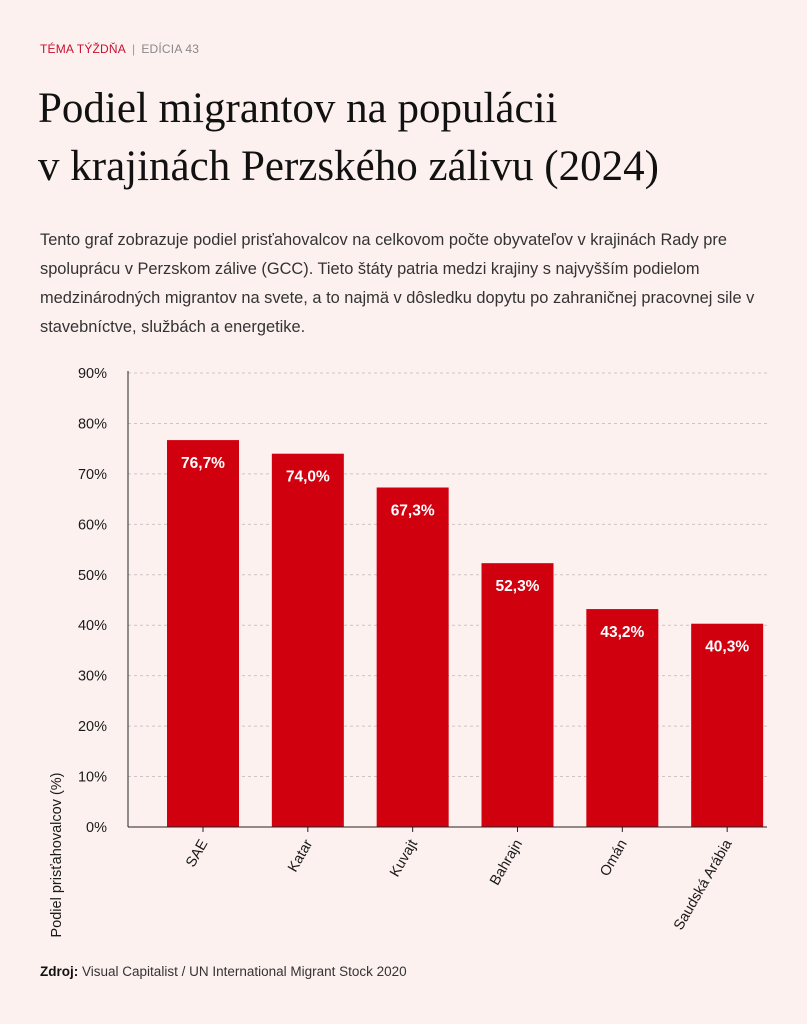 The height and width of the screenshot is (1024, 807). I want to click on bar-kuvajt, so click(412, 657).